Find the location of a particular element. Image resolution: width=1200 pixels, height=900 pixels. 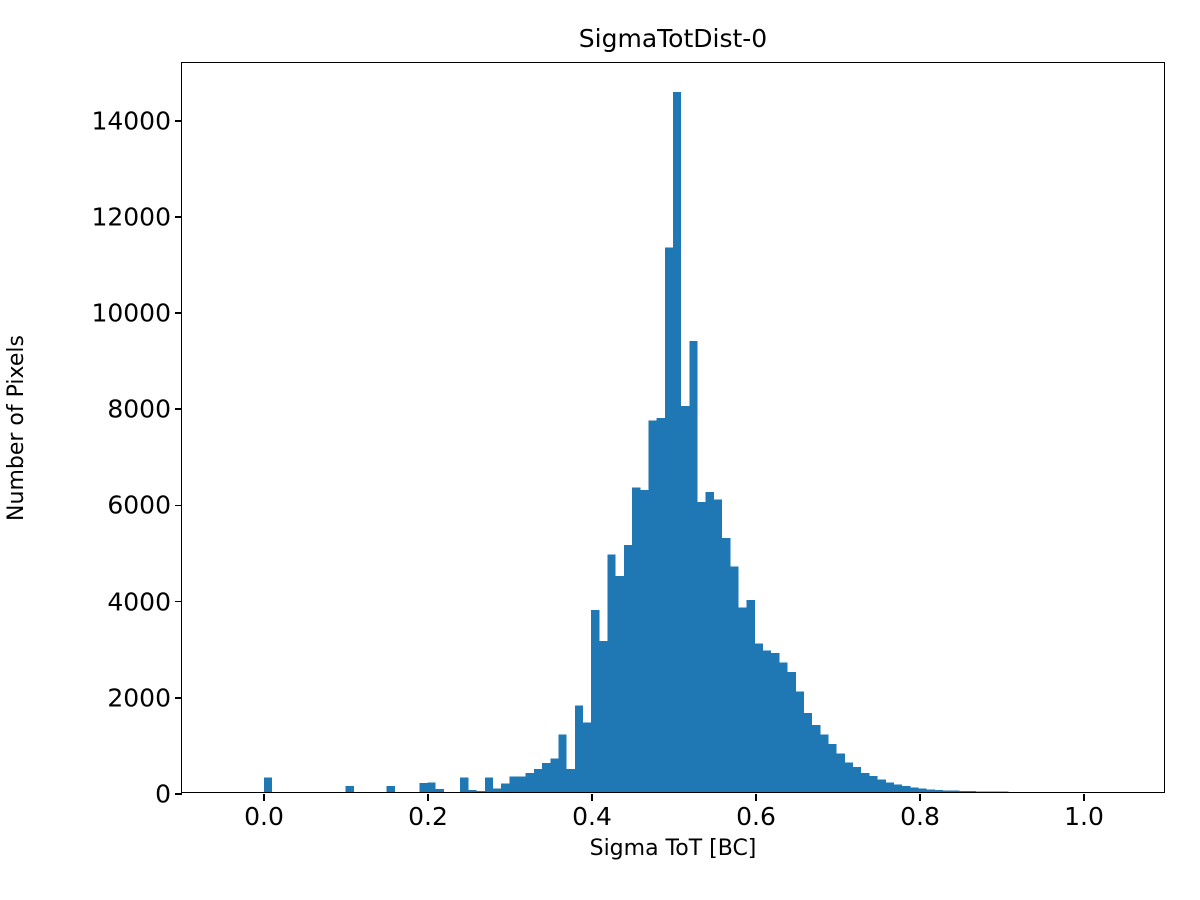

y-axis-label: Number of Pixels is located at coordinates (17, 427).